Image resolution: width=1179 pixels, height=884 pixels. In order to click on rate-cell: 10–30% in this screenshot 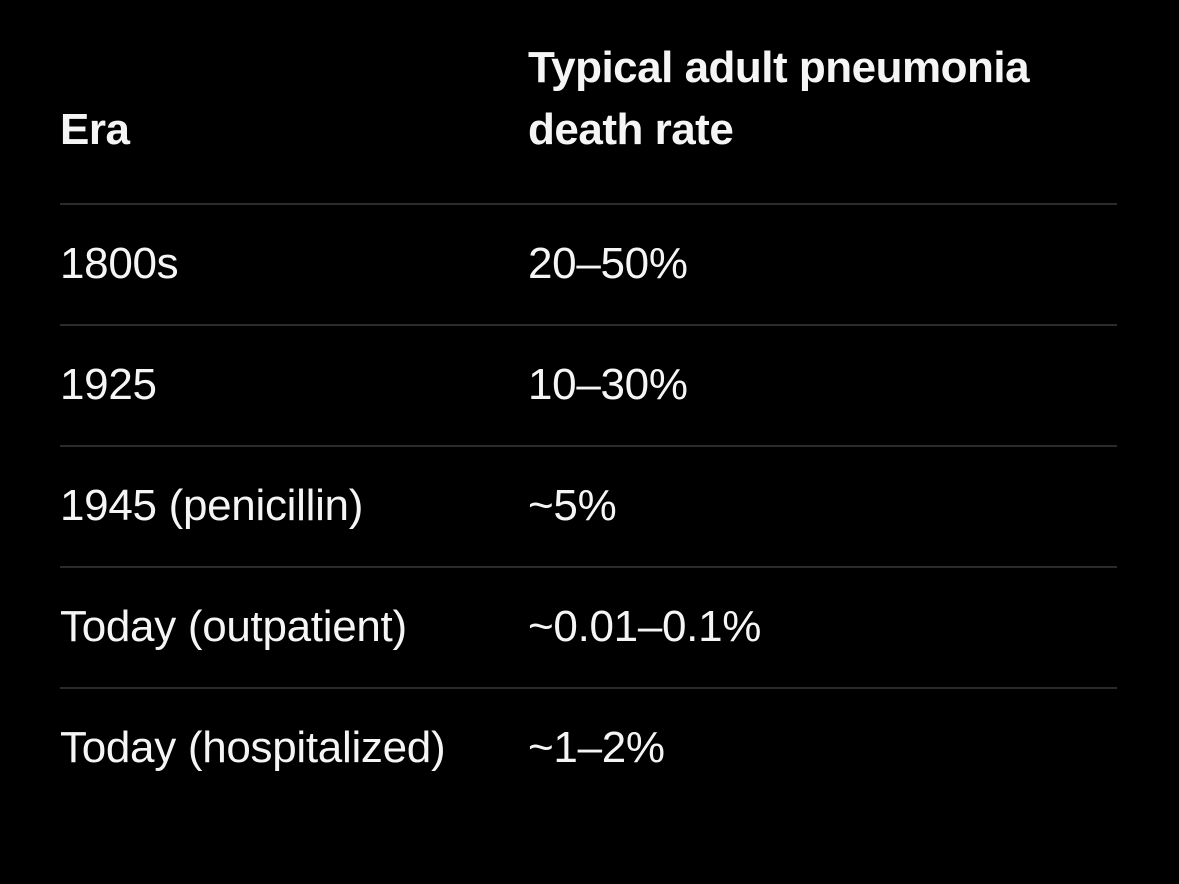, I will do `click(608, 385)`.